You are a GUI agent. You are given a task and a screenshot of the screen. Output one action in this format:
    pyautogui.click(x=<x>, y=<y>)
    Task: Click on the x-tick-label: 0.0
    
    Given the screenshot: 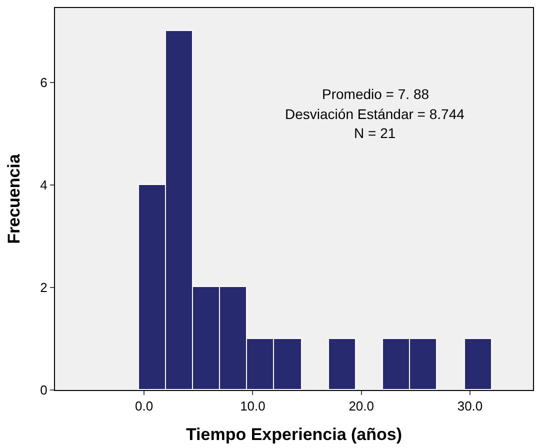 What is the action you would take?
    pyautogui.click(x=144, y=406)
    